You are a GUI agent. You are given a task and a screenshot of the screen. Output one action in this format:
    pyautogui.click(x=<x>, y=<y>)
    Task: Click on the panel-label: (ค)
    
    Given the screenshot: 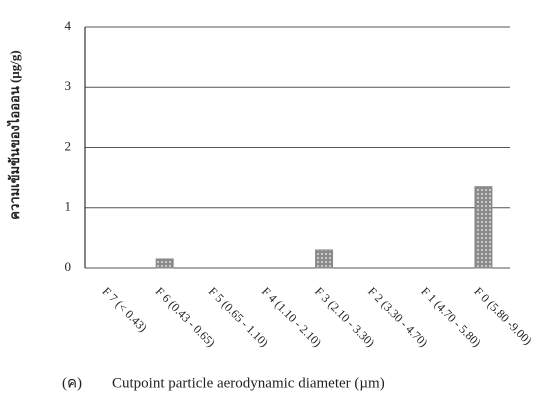 What is the action you would take?
    pyautogui.click(x=72, y=383)
    